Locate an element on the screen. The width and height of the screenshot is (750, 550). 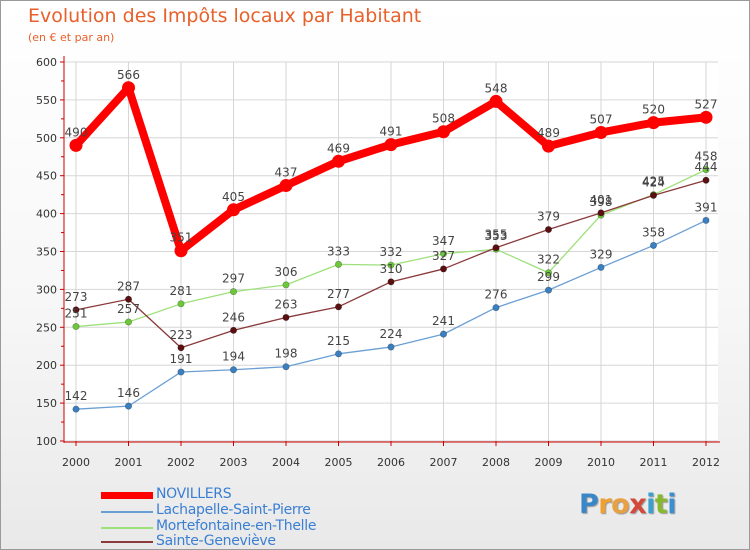
data-label: 548 is located at coordinates (496, 88).